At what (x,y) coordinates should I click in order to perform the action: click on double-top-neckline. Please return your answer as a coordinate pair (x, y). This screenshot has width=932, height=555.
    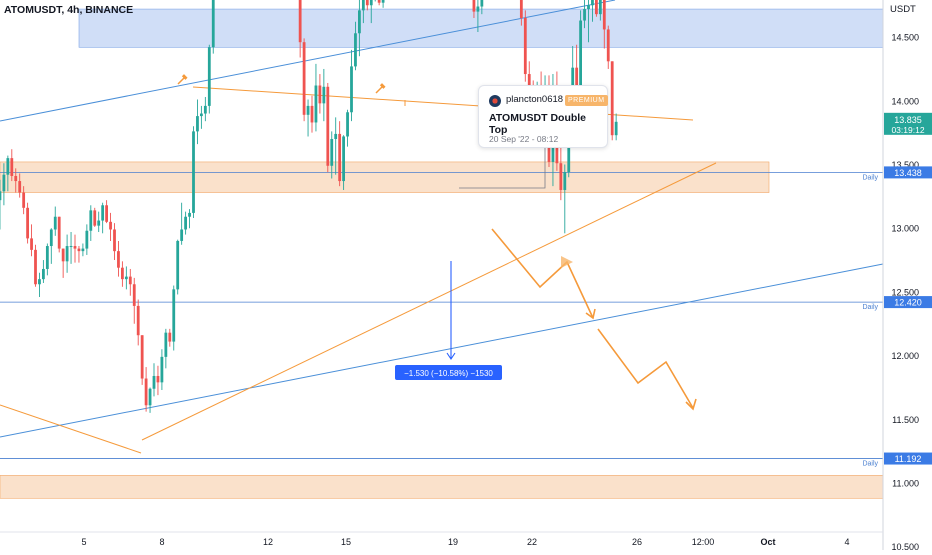
    Looking at the image, I should click on (443, 103).